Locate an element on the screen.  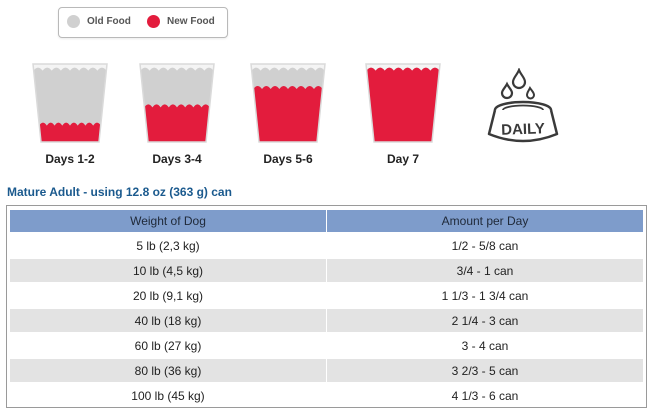
header-amount: Amount per Day is located at coordinates (485, 221).